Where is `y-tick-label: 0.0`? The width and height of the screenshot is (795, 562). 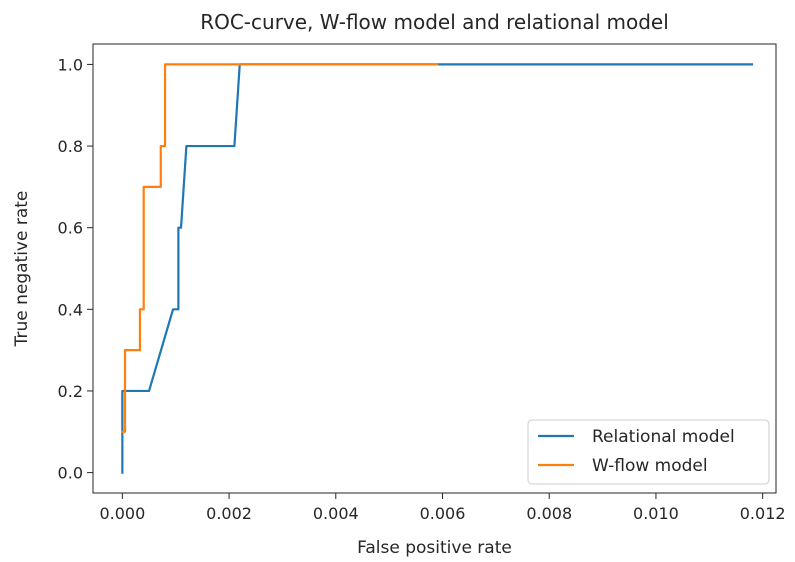
y-tick-label: 0.0 is located at coordinates (70, 473).